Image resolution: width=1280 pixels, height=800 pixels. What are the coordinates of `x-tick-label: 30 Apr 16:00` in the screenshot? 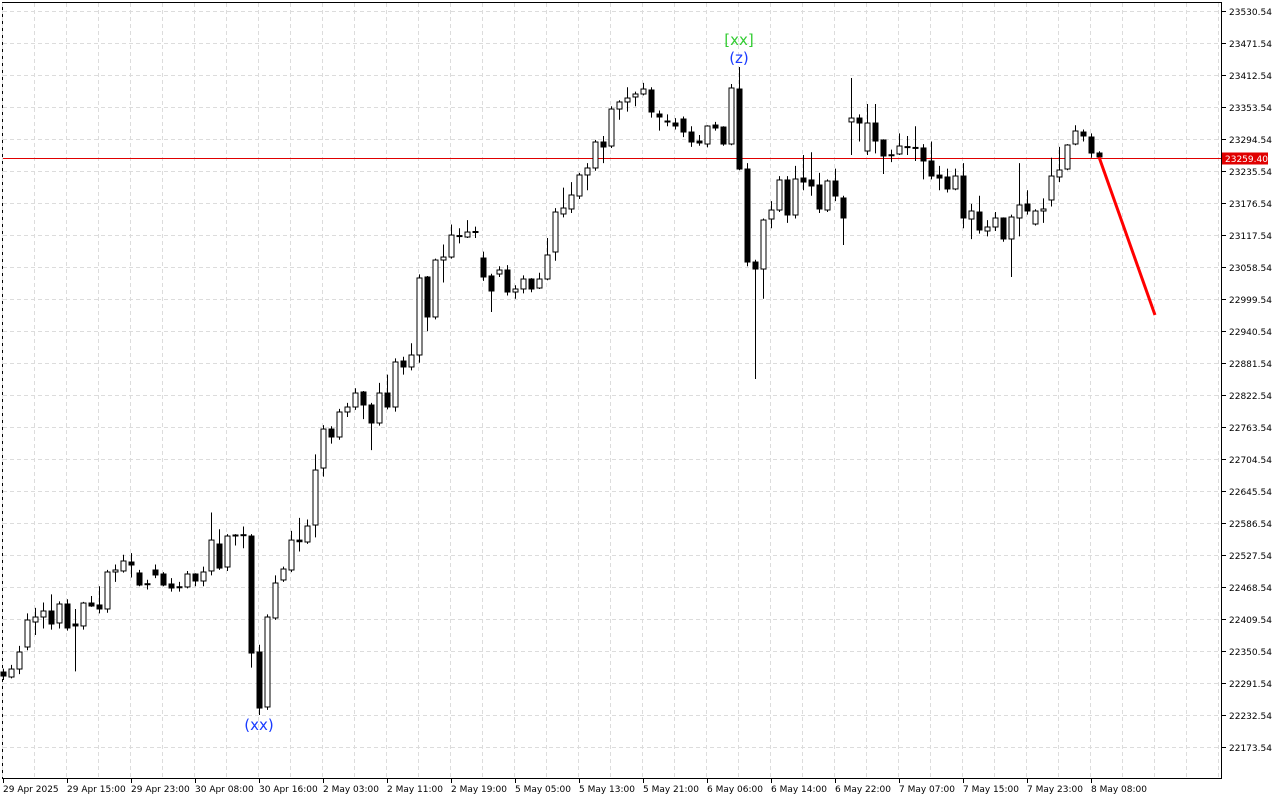 It's located at (288, 790).